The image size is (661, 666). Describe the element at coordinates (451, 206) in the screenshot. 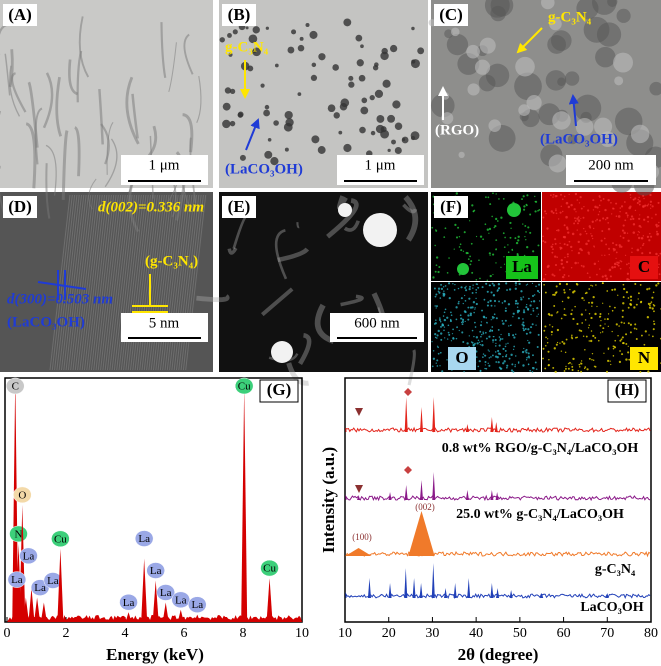

I see `panel-label: (F)` at that location.